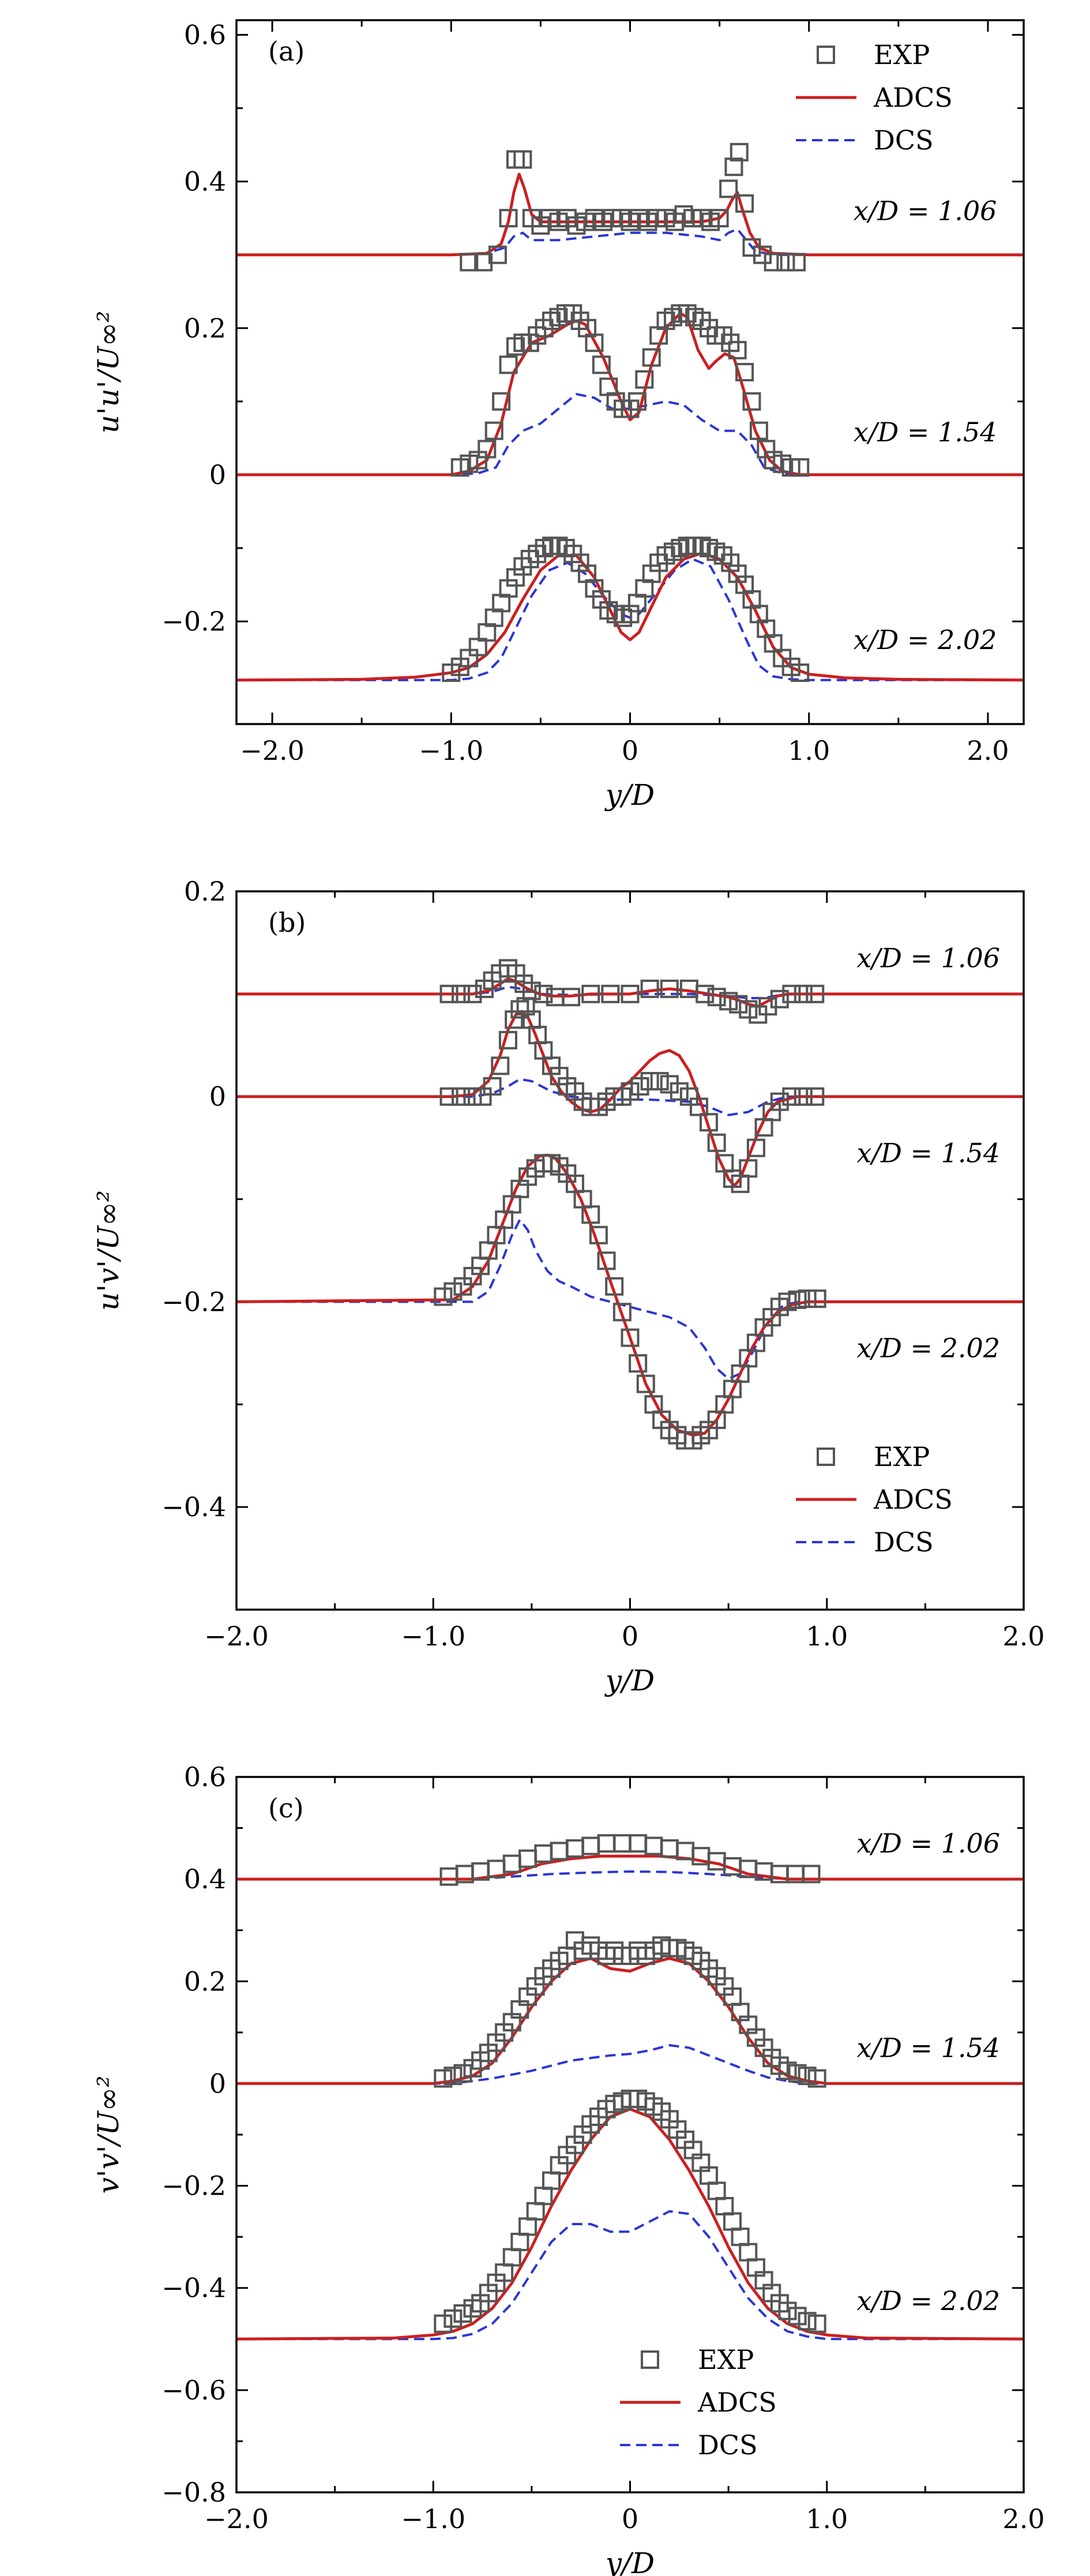 The height and width of the screenshot is (2576, 1090). What do you see at coordinates (697, 2359) in the screenshot?
I see `legend-item-exp: EXP` at bounding box center [697, 2359].